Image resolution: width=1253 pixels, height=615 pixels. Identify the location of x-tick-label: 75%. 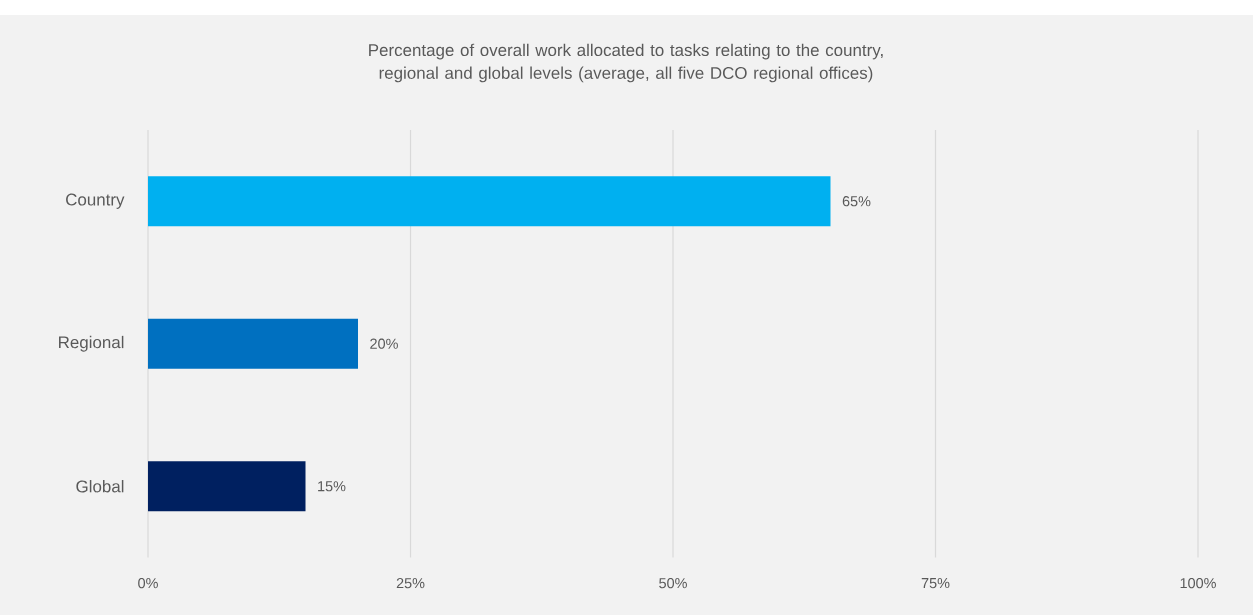
(935, 583).